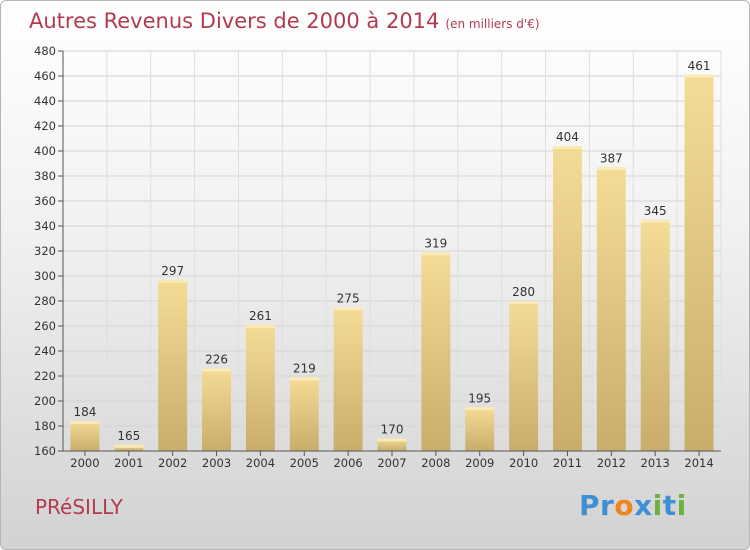  I want to click on y-tick-label: 220, so click(45, 376).